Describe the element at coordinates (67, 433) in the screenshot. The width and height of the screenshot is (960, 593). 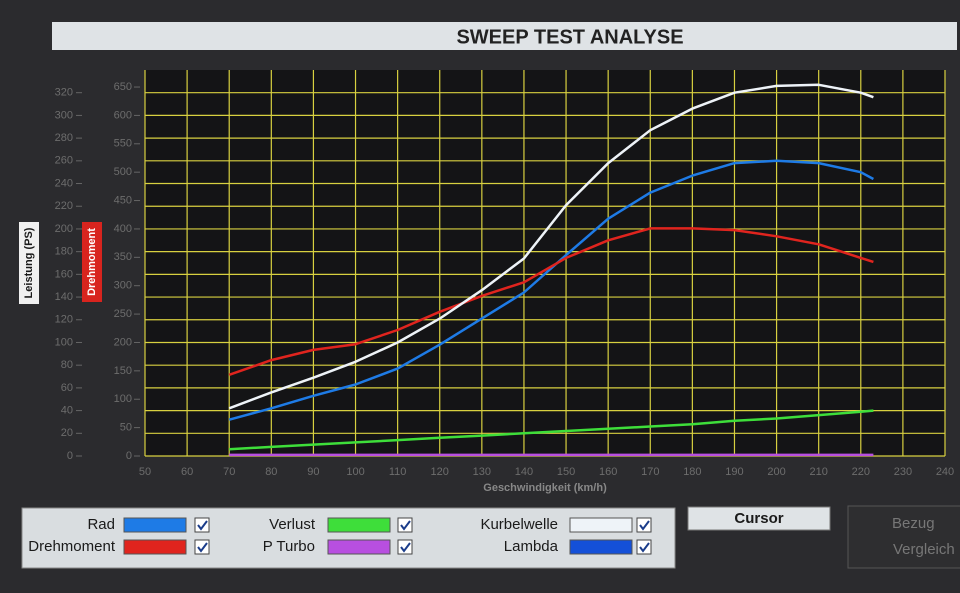
I see `y-tick-label: 20` at that location.